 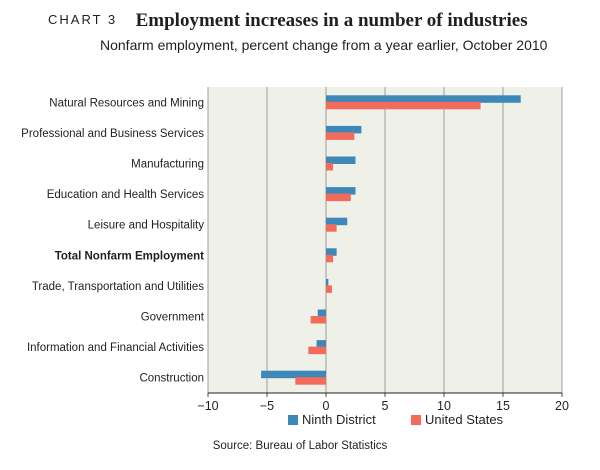 I want to click on x-tick-label: 20, so click(x=562, y=406).